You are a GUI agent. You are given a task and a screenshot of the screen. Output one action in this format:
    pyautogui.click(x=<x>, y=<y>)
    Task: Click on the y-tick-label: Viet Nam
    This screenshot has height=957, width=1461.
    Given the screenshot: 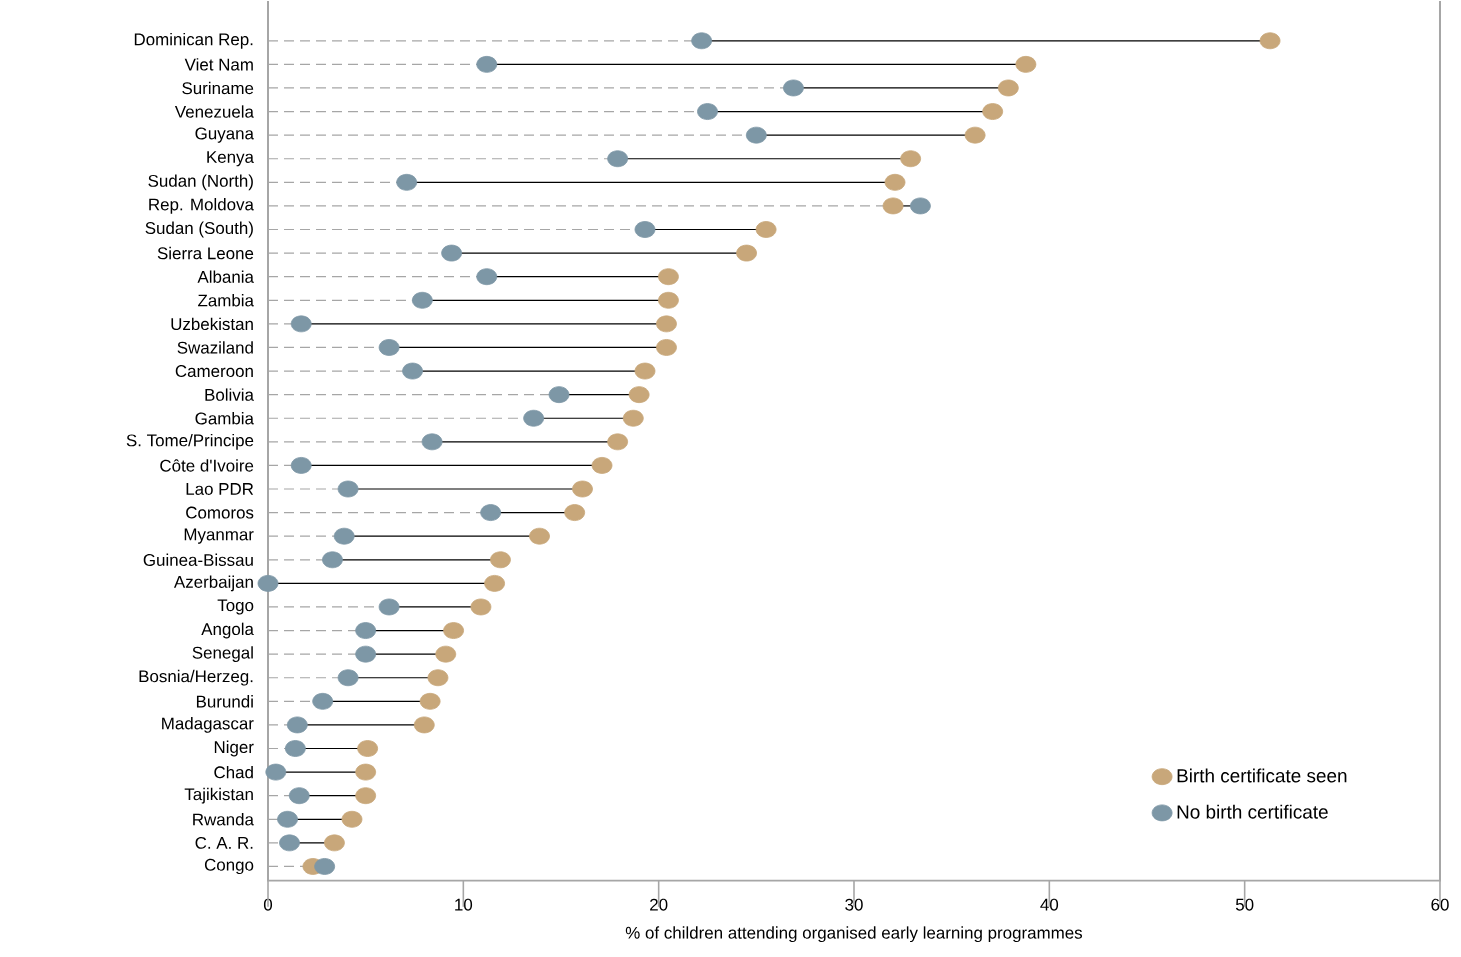 What is the action you would take?
    pyautogui.click(x=218, y=64)
    